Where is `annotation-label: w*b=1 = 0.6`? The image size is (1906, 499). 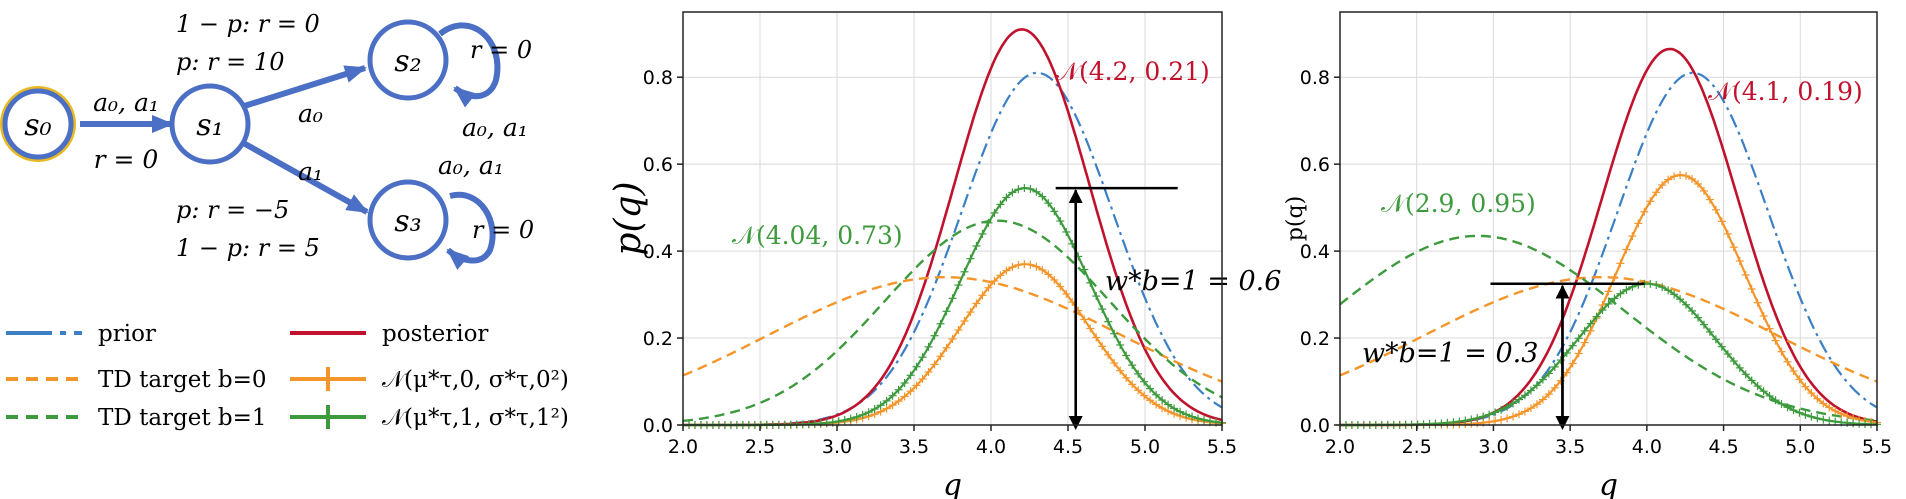 annotation-label: w*b=1 = 0.6 is located at coordinates (1193, 281).